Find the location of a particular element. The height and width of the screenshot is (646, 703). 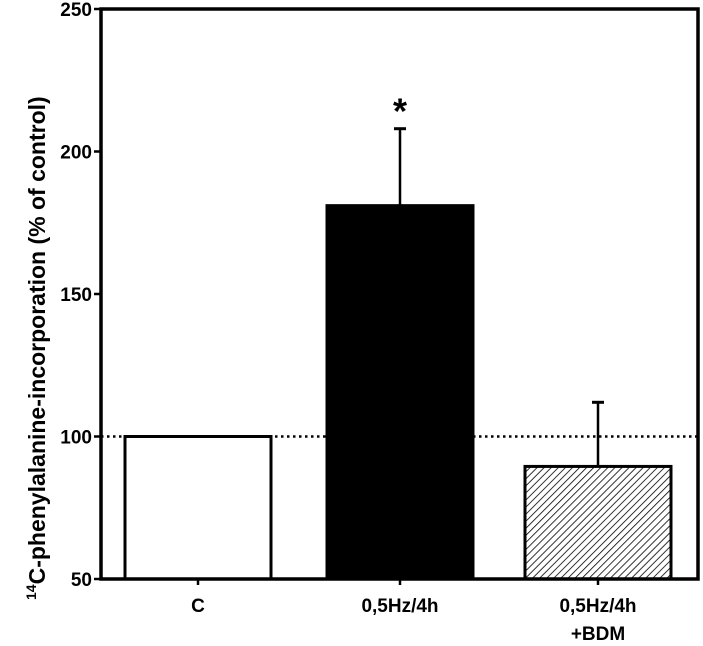

y-tick-label: 50 is located at coordinates (81, 580).